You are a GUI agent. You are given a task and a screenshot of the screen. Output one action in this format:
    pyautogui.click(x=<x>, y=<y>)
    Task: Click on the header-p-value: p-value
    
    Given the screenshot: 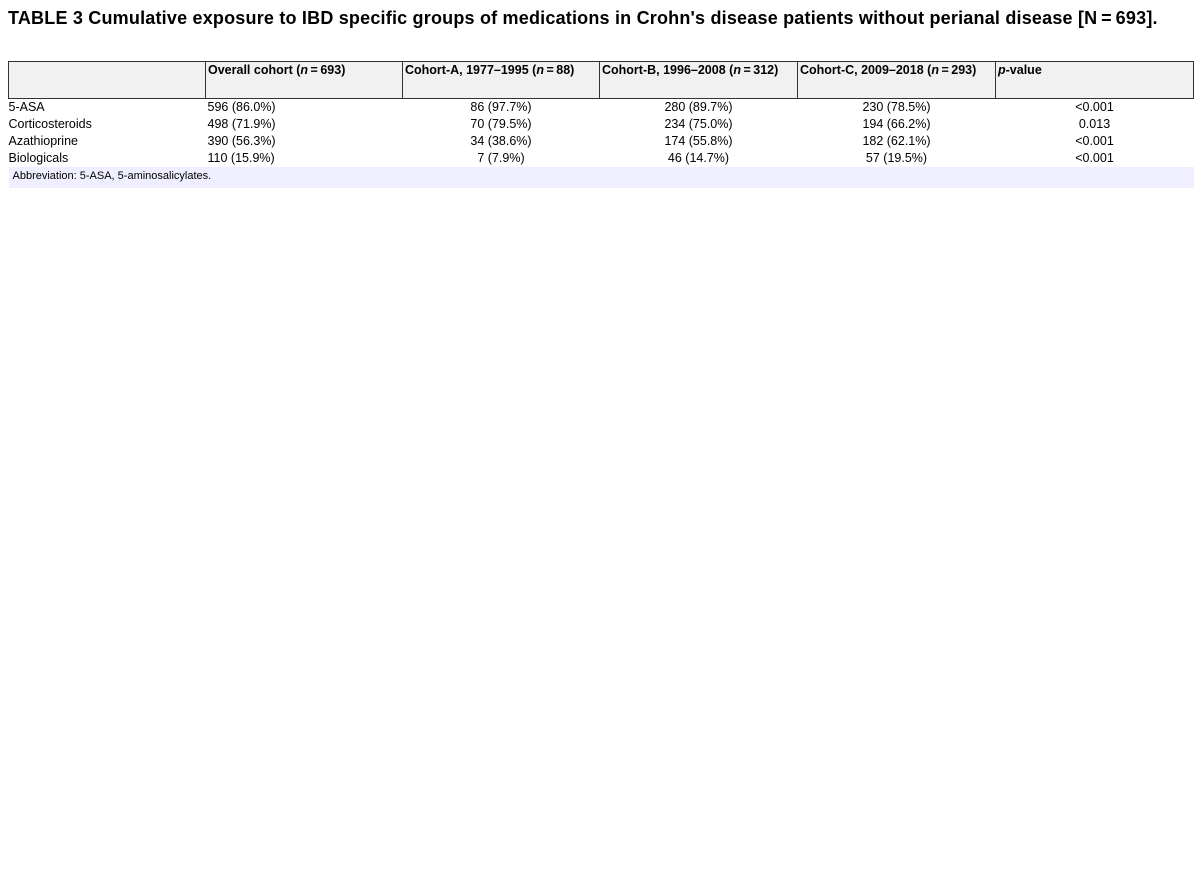 What is the action you would take?
    pyautogui.click(x=1094, y=80)
    